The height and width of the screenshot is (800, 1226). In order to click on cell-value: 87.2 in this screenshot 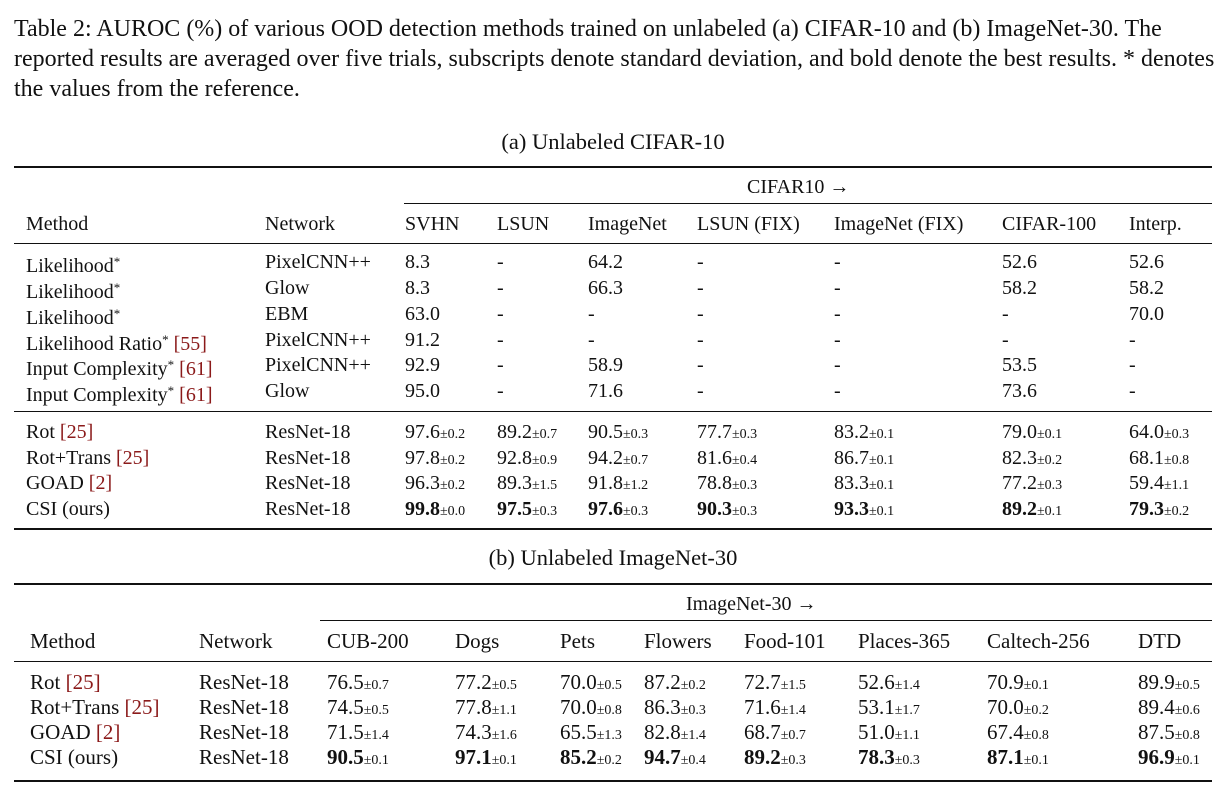, I will do `click(662, 682)`.